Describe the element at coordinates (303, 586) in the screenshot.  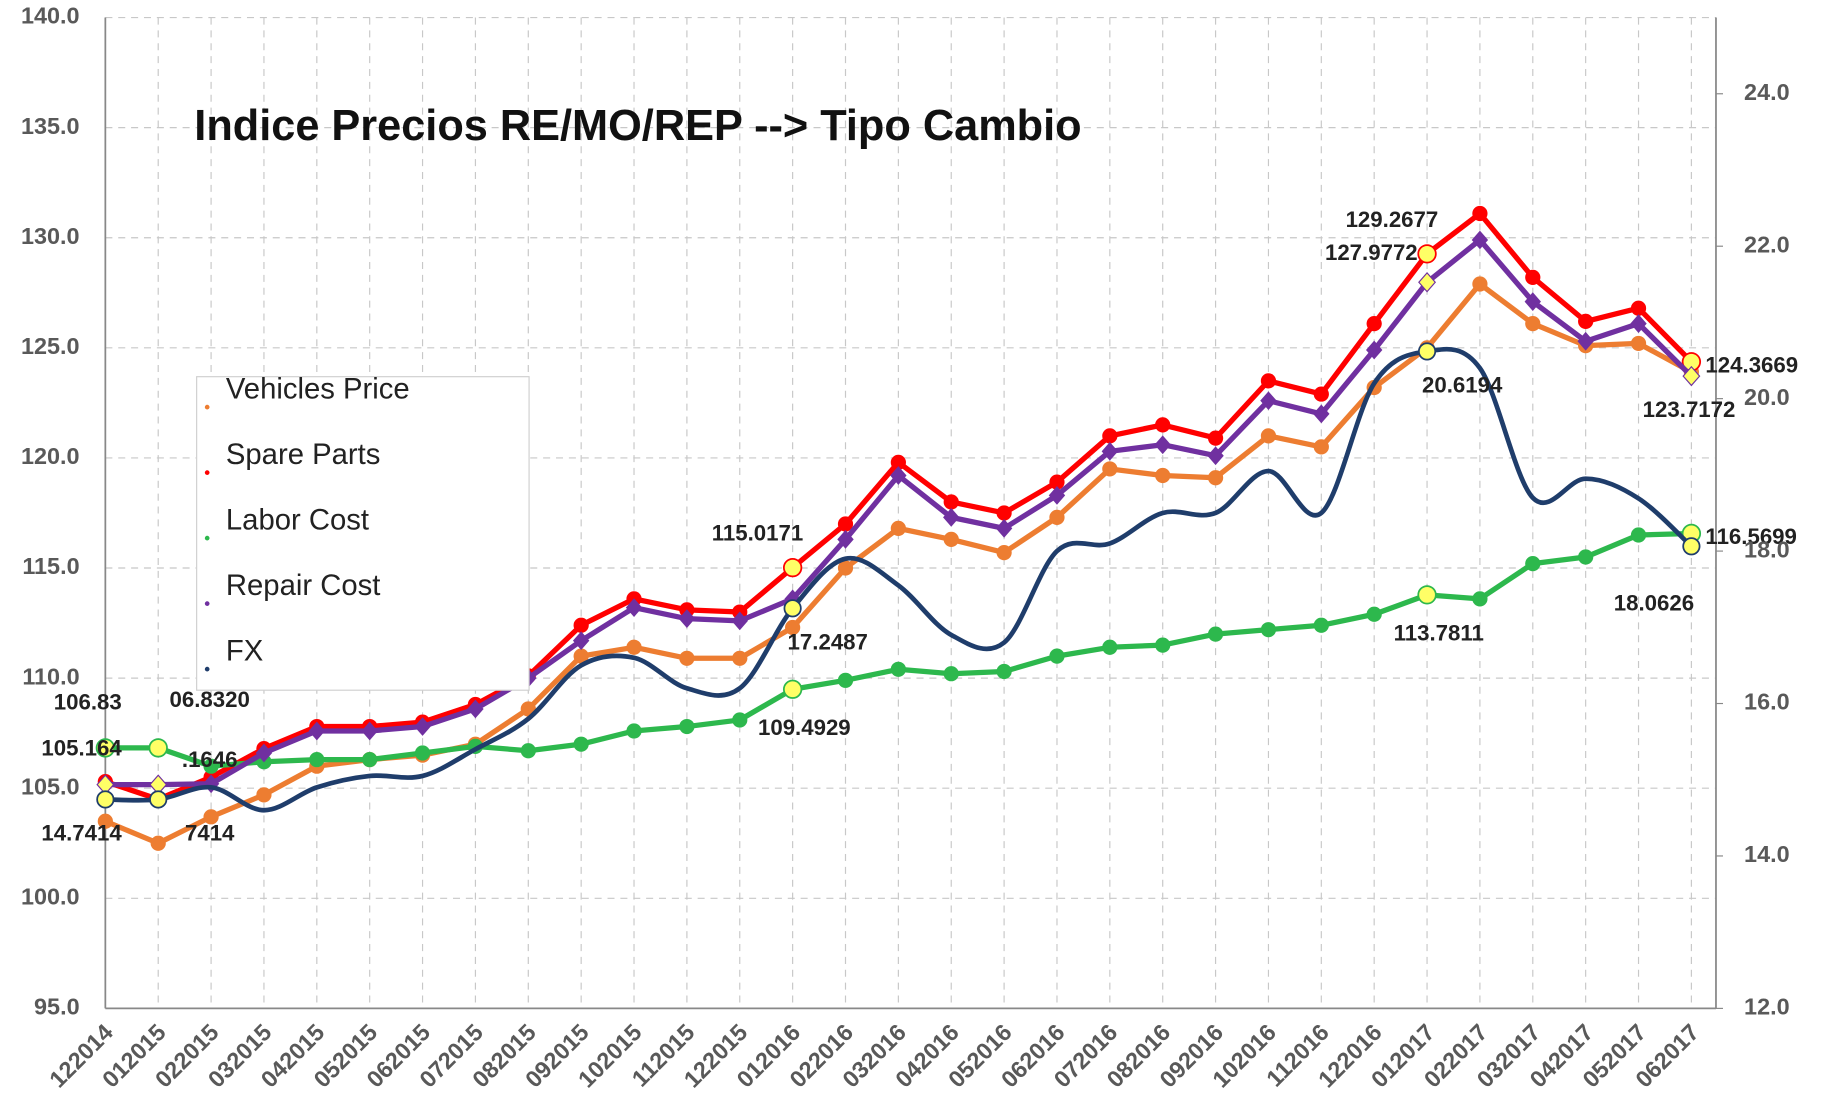
I see `legend-label: Repair Cost` at that location.